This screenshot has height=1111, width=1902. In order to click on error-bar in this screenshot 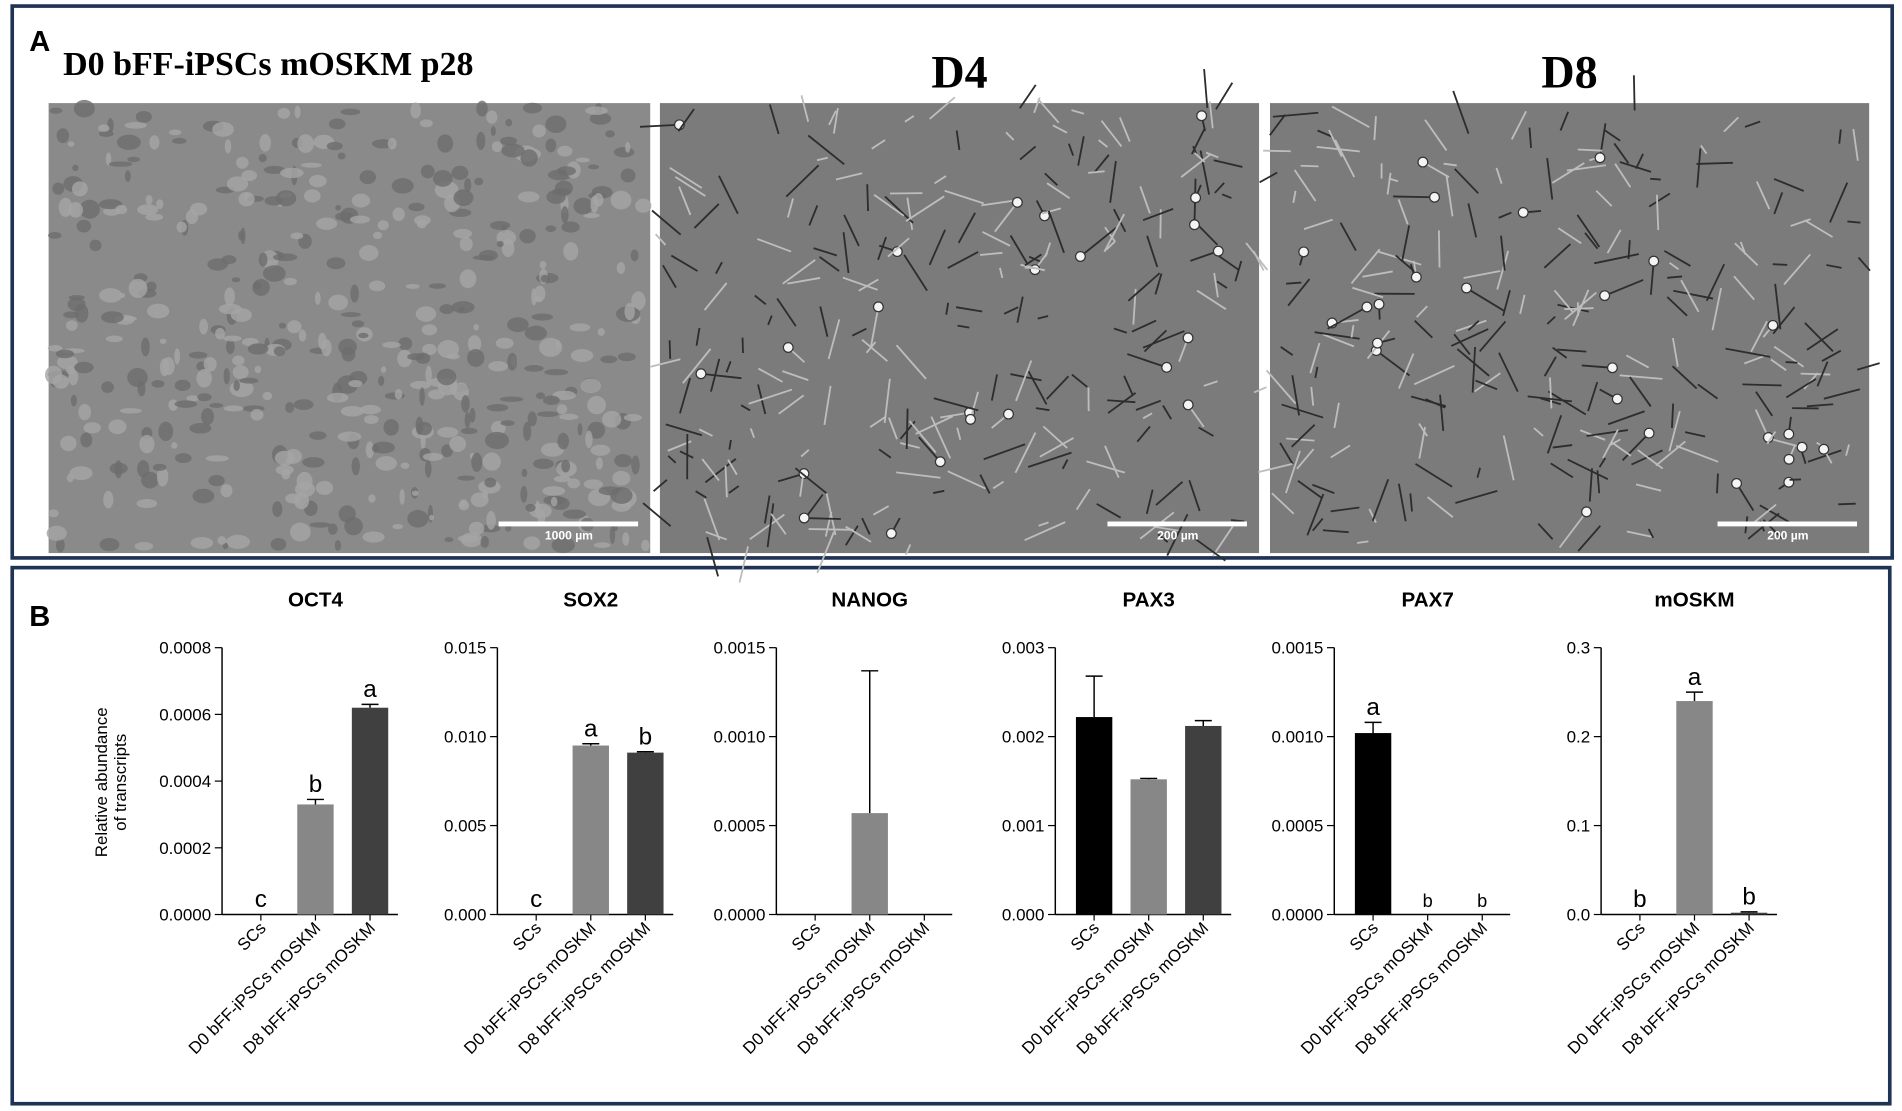, I will do `click(1749, 912)`.